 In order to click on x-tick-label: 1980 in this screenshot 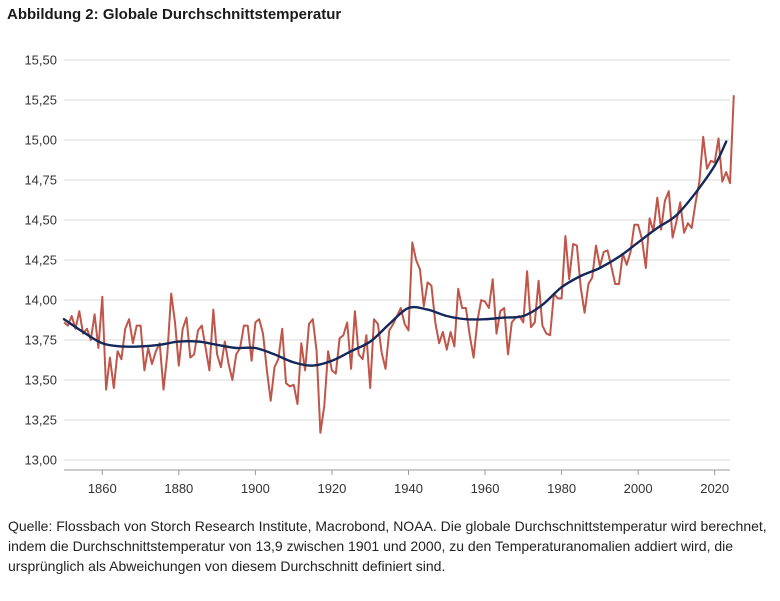, I will do `click(561, 488)`.